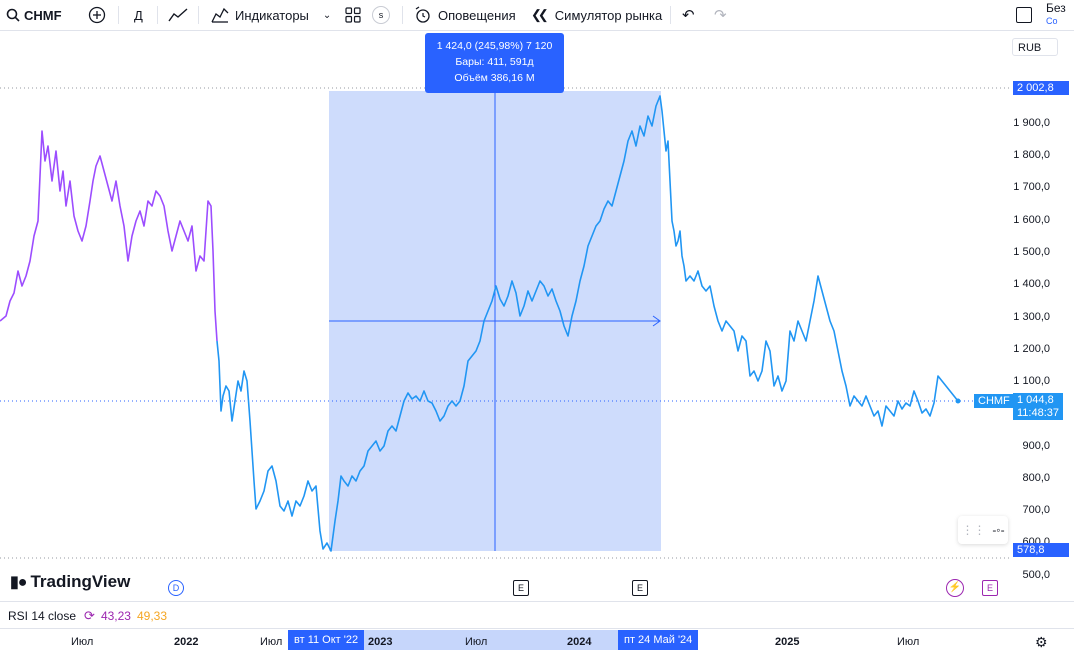 This screenshot has width=1074, height=654. I want to click on layout-name: Без Со, so click(1056, 15).